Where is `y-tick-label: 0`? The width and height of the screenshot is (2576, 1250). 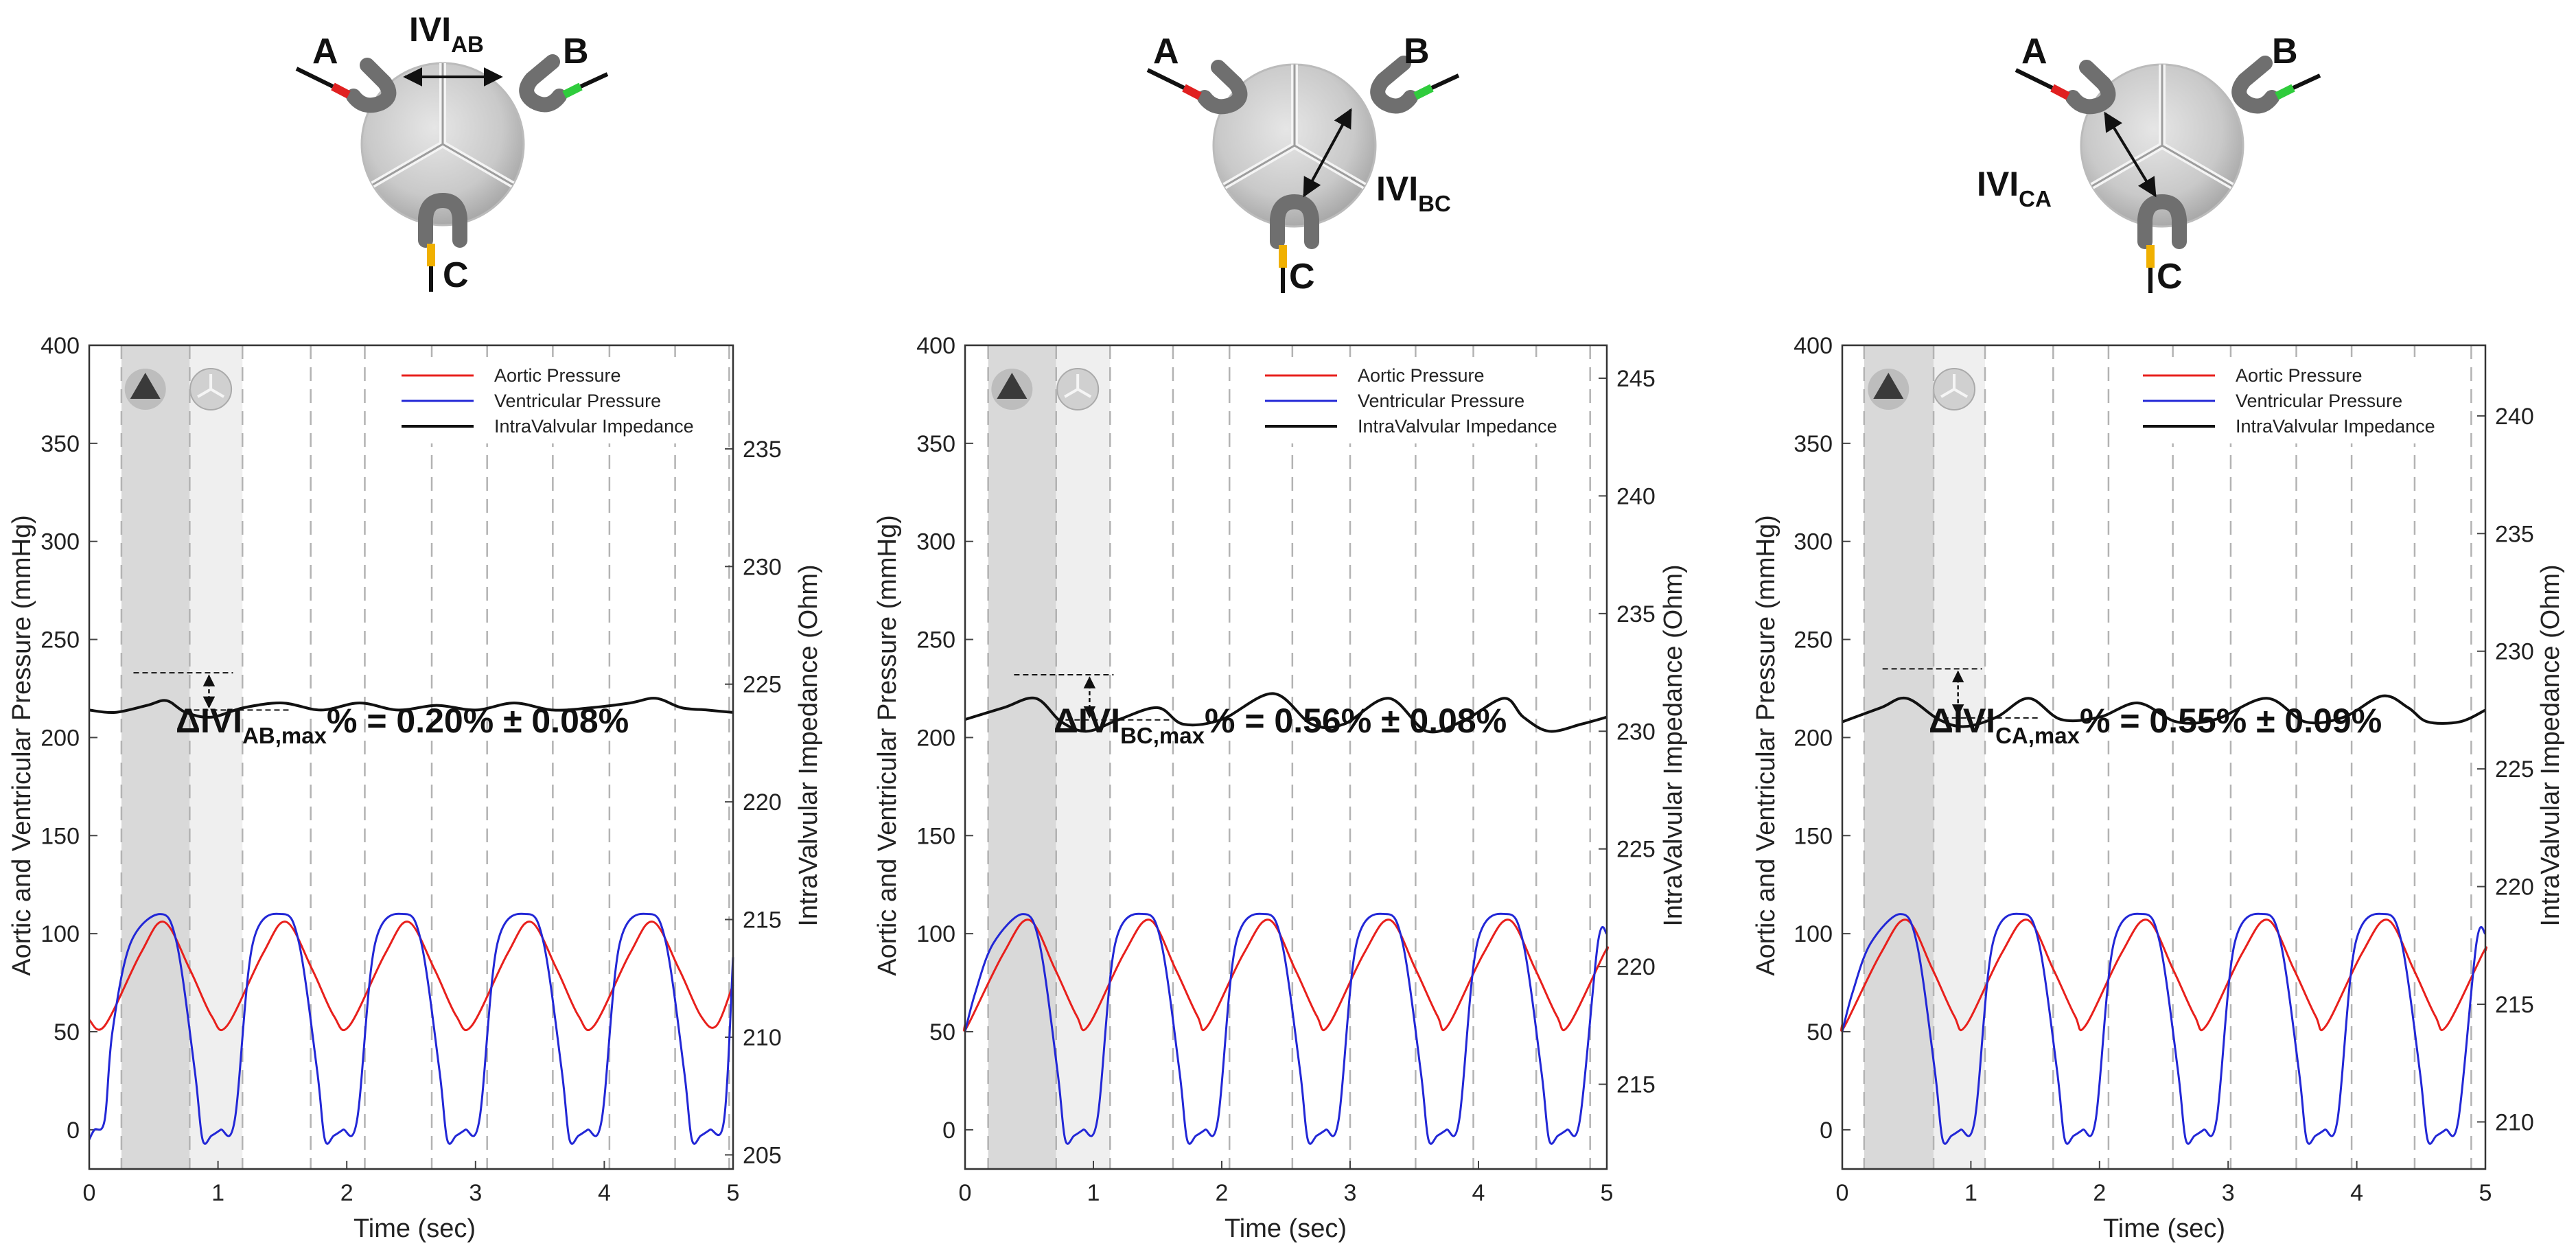
y-tick-label: 0 is located at coordinates (948, 1131).